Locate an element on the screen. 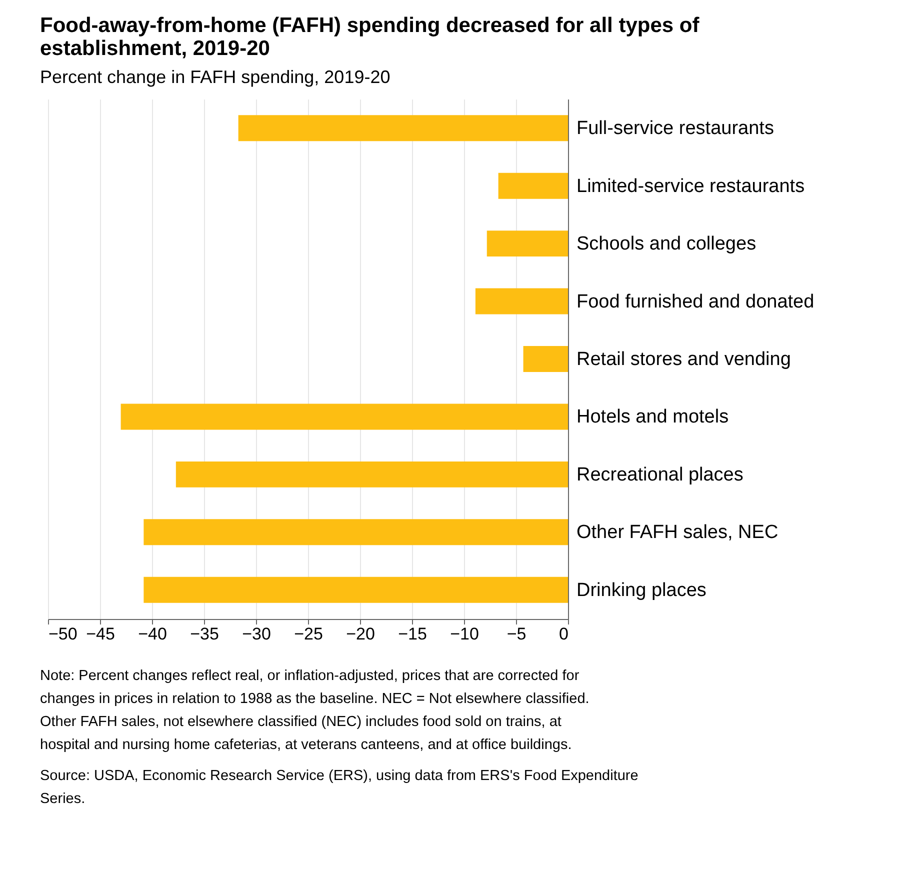 The image size is (897, 892). x-tick-label: −30 is located at coordinates (256, 634).